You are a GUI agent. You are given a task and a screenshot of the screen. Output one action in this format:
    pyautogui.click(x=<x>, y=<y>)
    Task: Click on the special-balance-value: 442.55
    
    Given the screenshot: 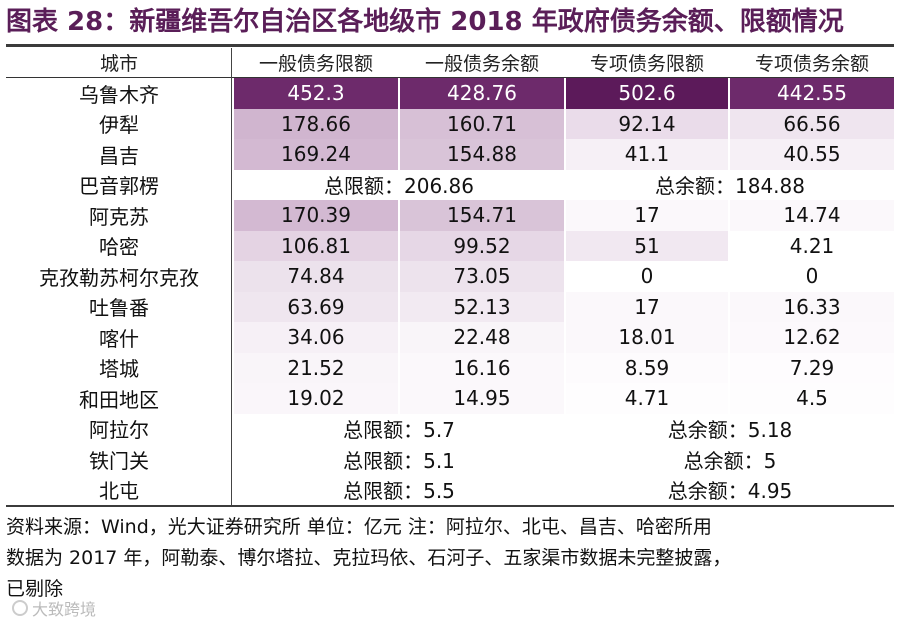 What is the action you would take?
    pyautogui.click(x=812, y=93)
    